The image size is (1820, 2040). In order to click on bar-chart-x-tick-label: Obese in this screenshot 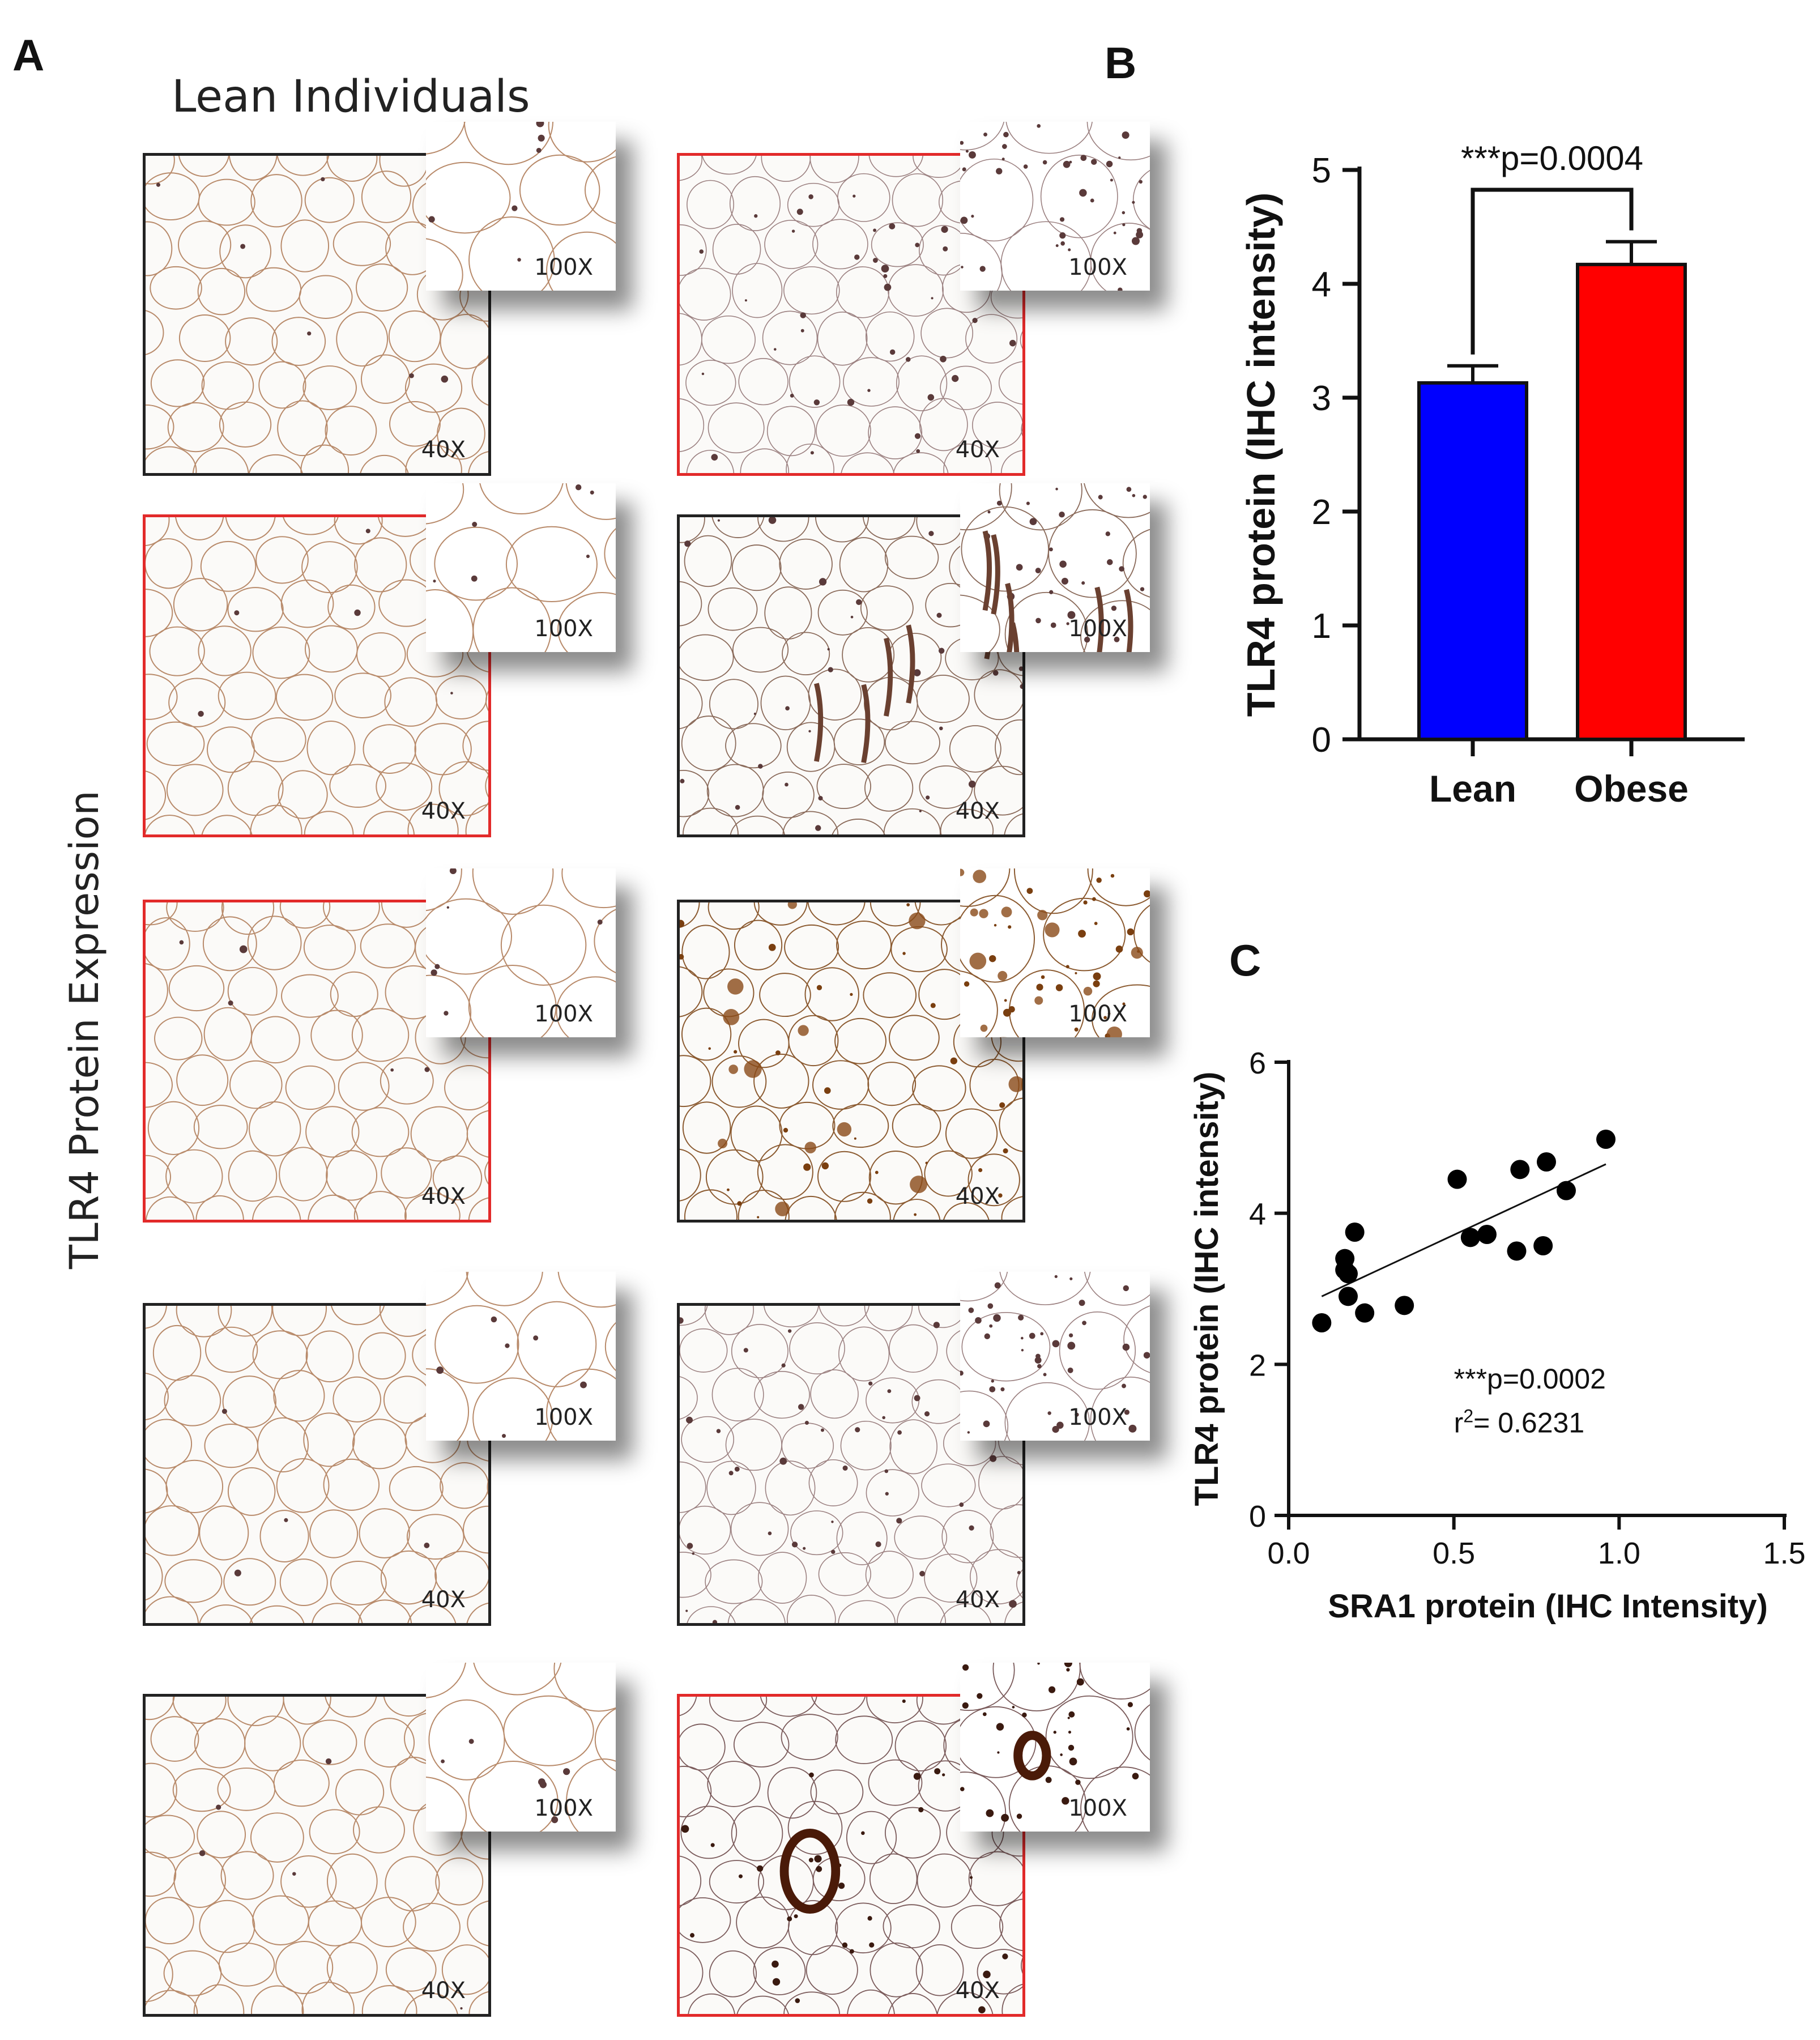, I will do `click(1631, 789)`.